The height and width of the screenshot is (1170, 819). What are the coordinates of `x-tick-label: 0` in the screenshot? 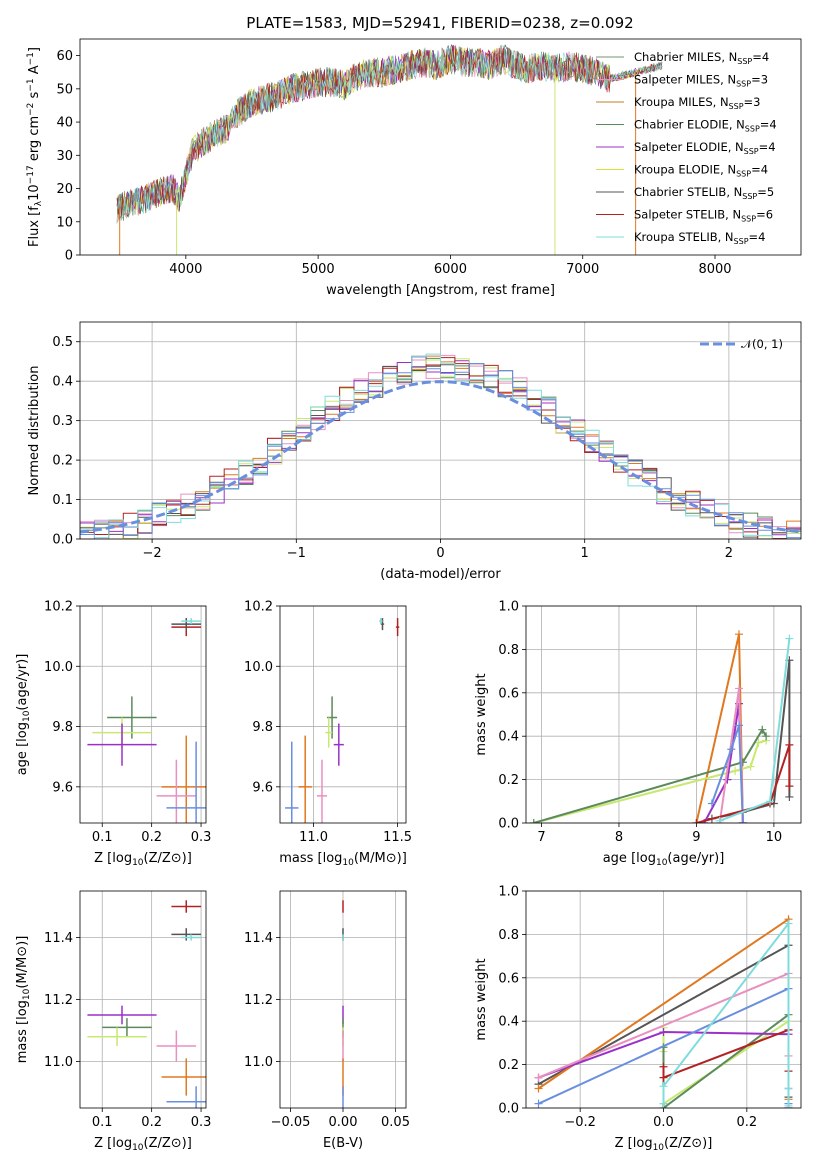 It's located at (440, 553).